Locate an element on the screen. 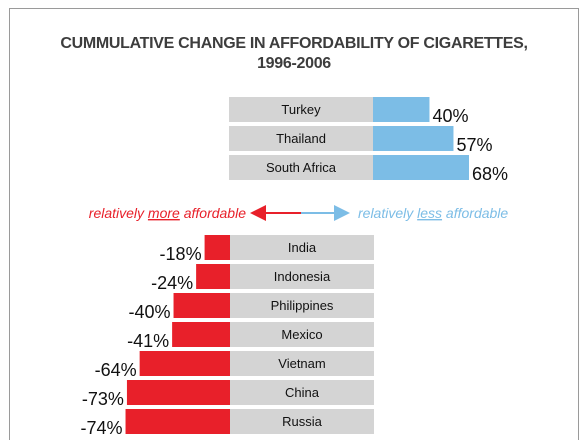 This screenshot has height=442, width=584. value-label-south-africa: 68% is located at coordinates (490, 174).